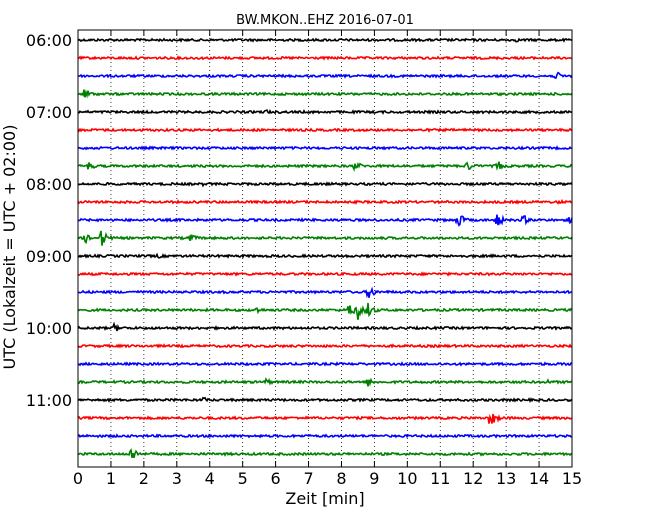 The width and height of the screenshot is (650, 520). What do you see at coordinates (49, 400) in the screenshot?
I see `y-tick-label: 11:00` at bounding box center [49, 400].